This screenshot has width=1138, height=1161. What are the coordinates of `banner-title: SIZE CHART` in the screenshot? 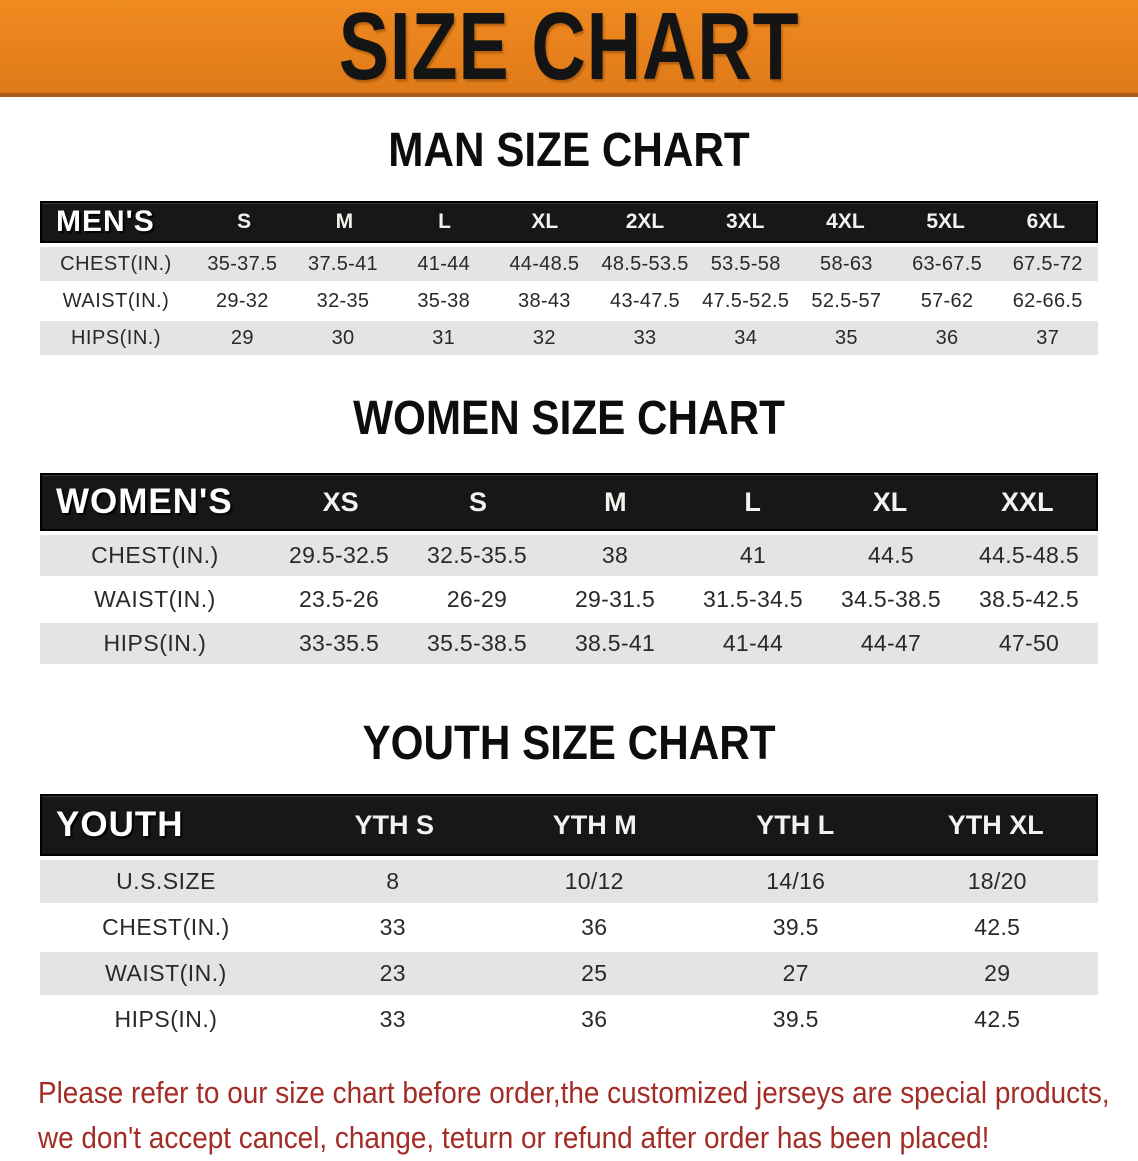 It's located at (569, 50).